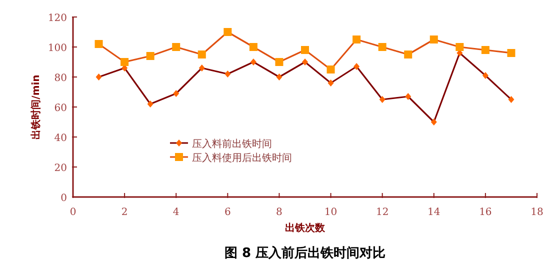  Describe the element at coordinates (63, 198) in the screenshot. I see `y-tick-label: 0` at that location.